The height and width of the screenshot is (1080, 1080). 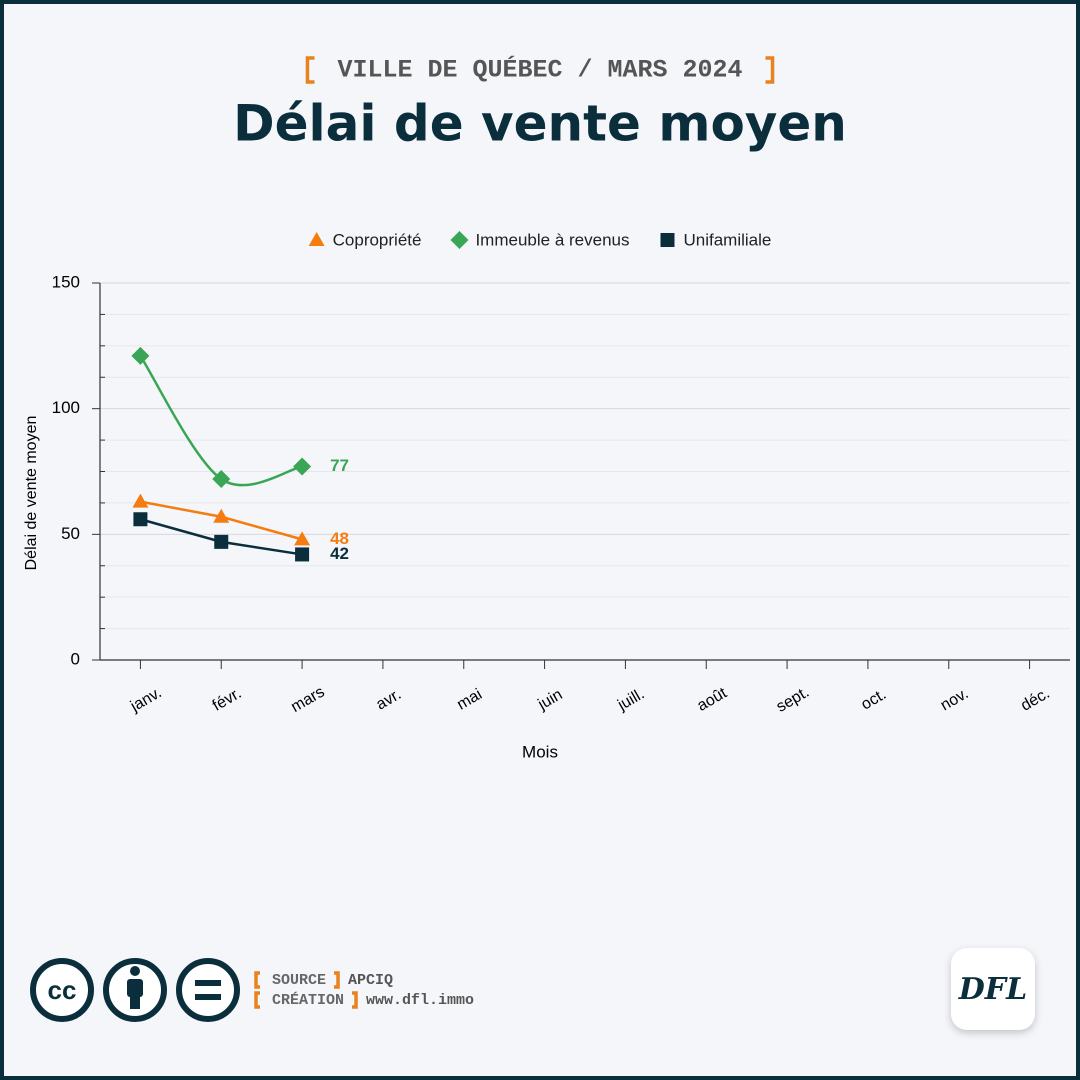 I want to click on by-head, so click(x=135, y=971).